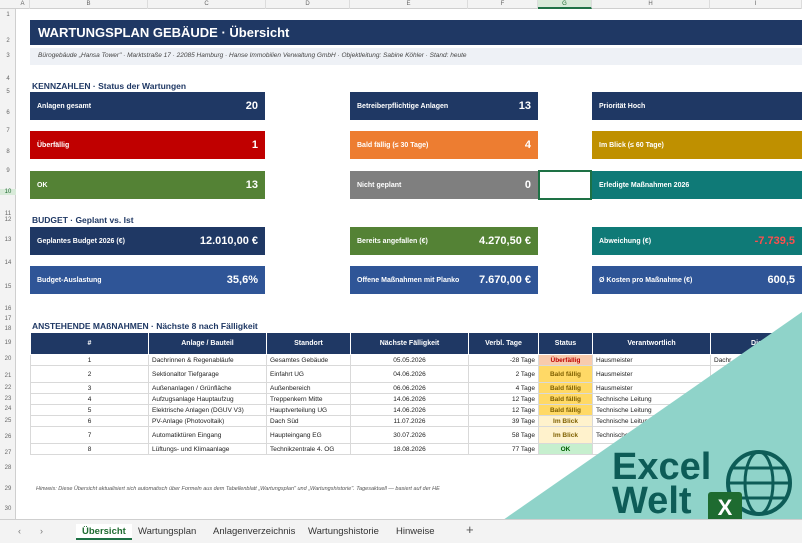 Image resolution: width=802 pixels, height=543 pixels. I want to click on table-cell: 6, so click(89, 421).